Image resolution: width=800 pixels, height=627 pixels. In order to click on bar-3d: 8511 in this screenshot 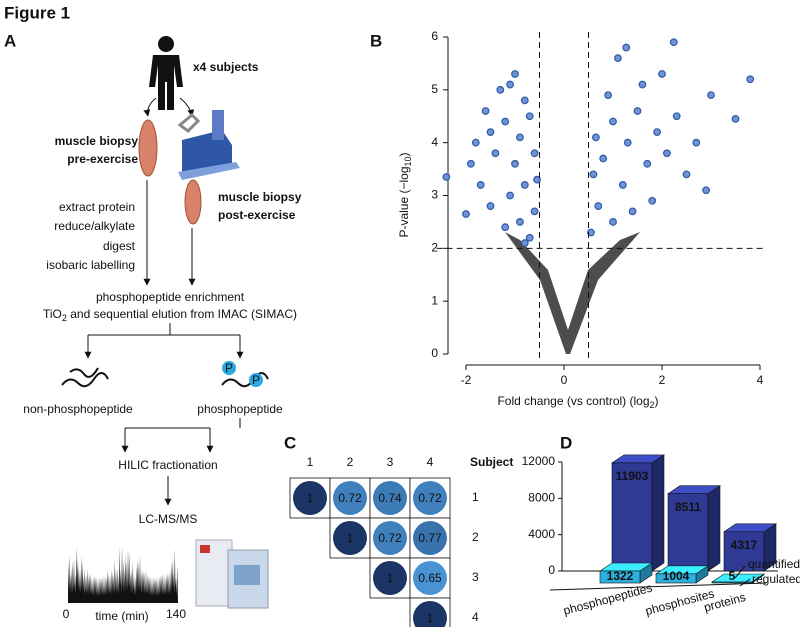, I will do `click(694, 528)`.